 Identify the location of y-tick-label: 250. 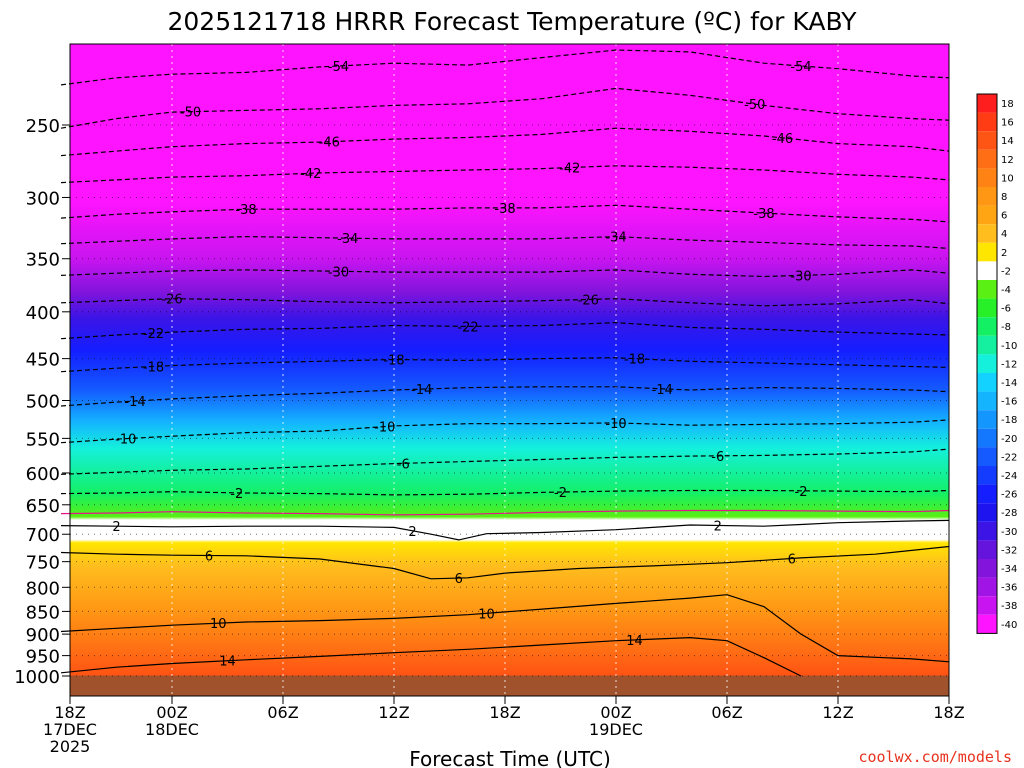
(43, 126).